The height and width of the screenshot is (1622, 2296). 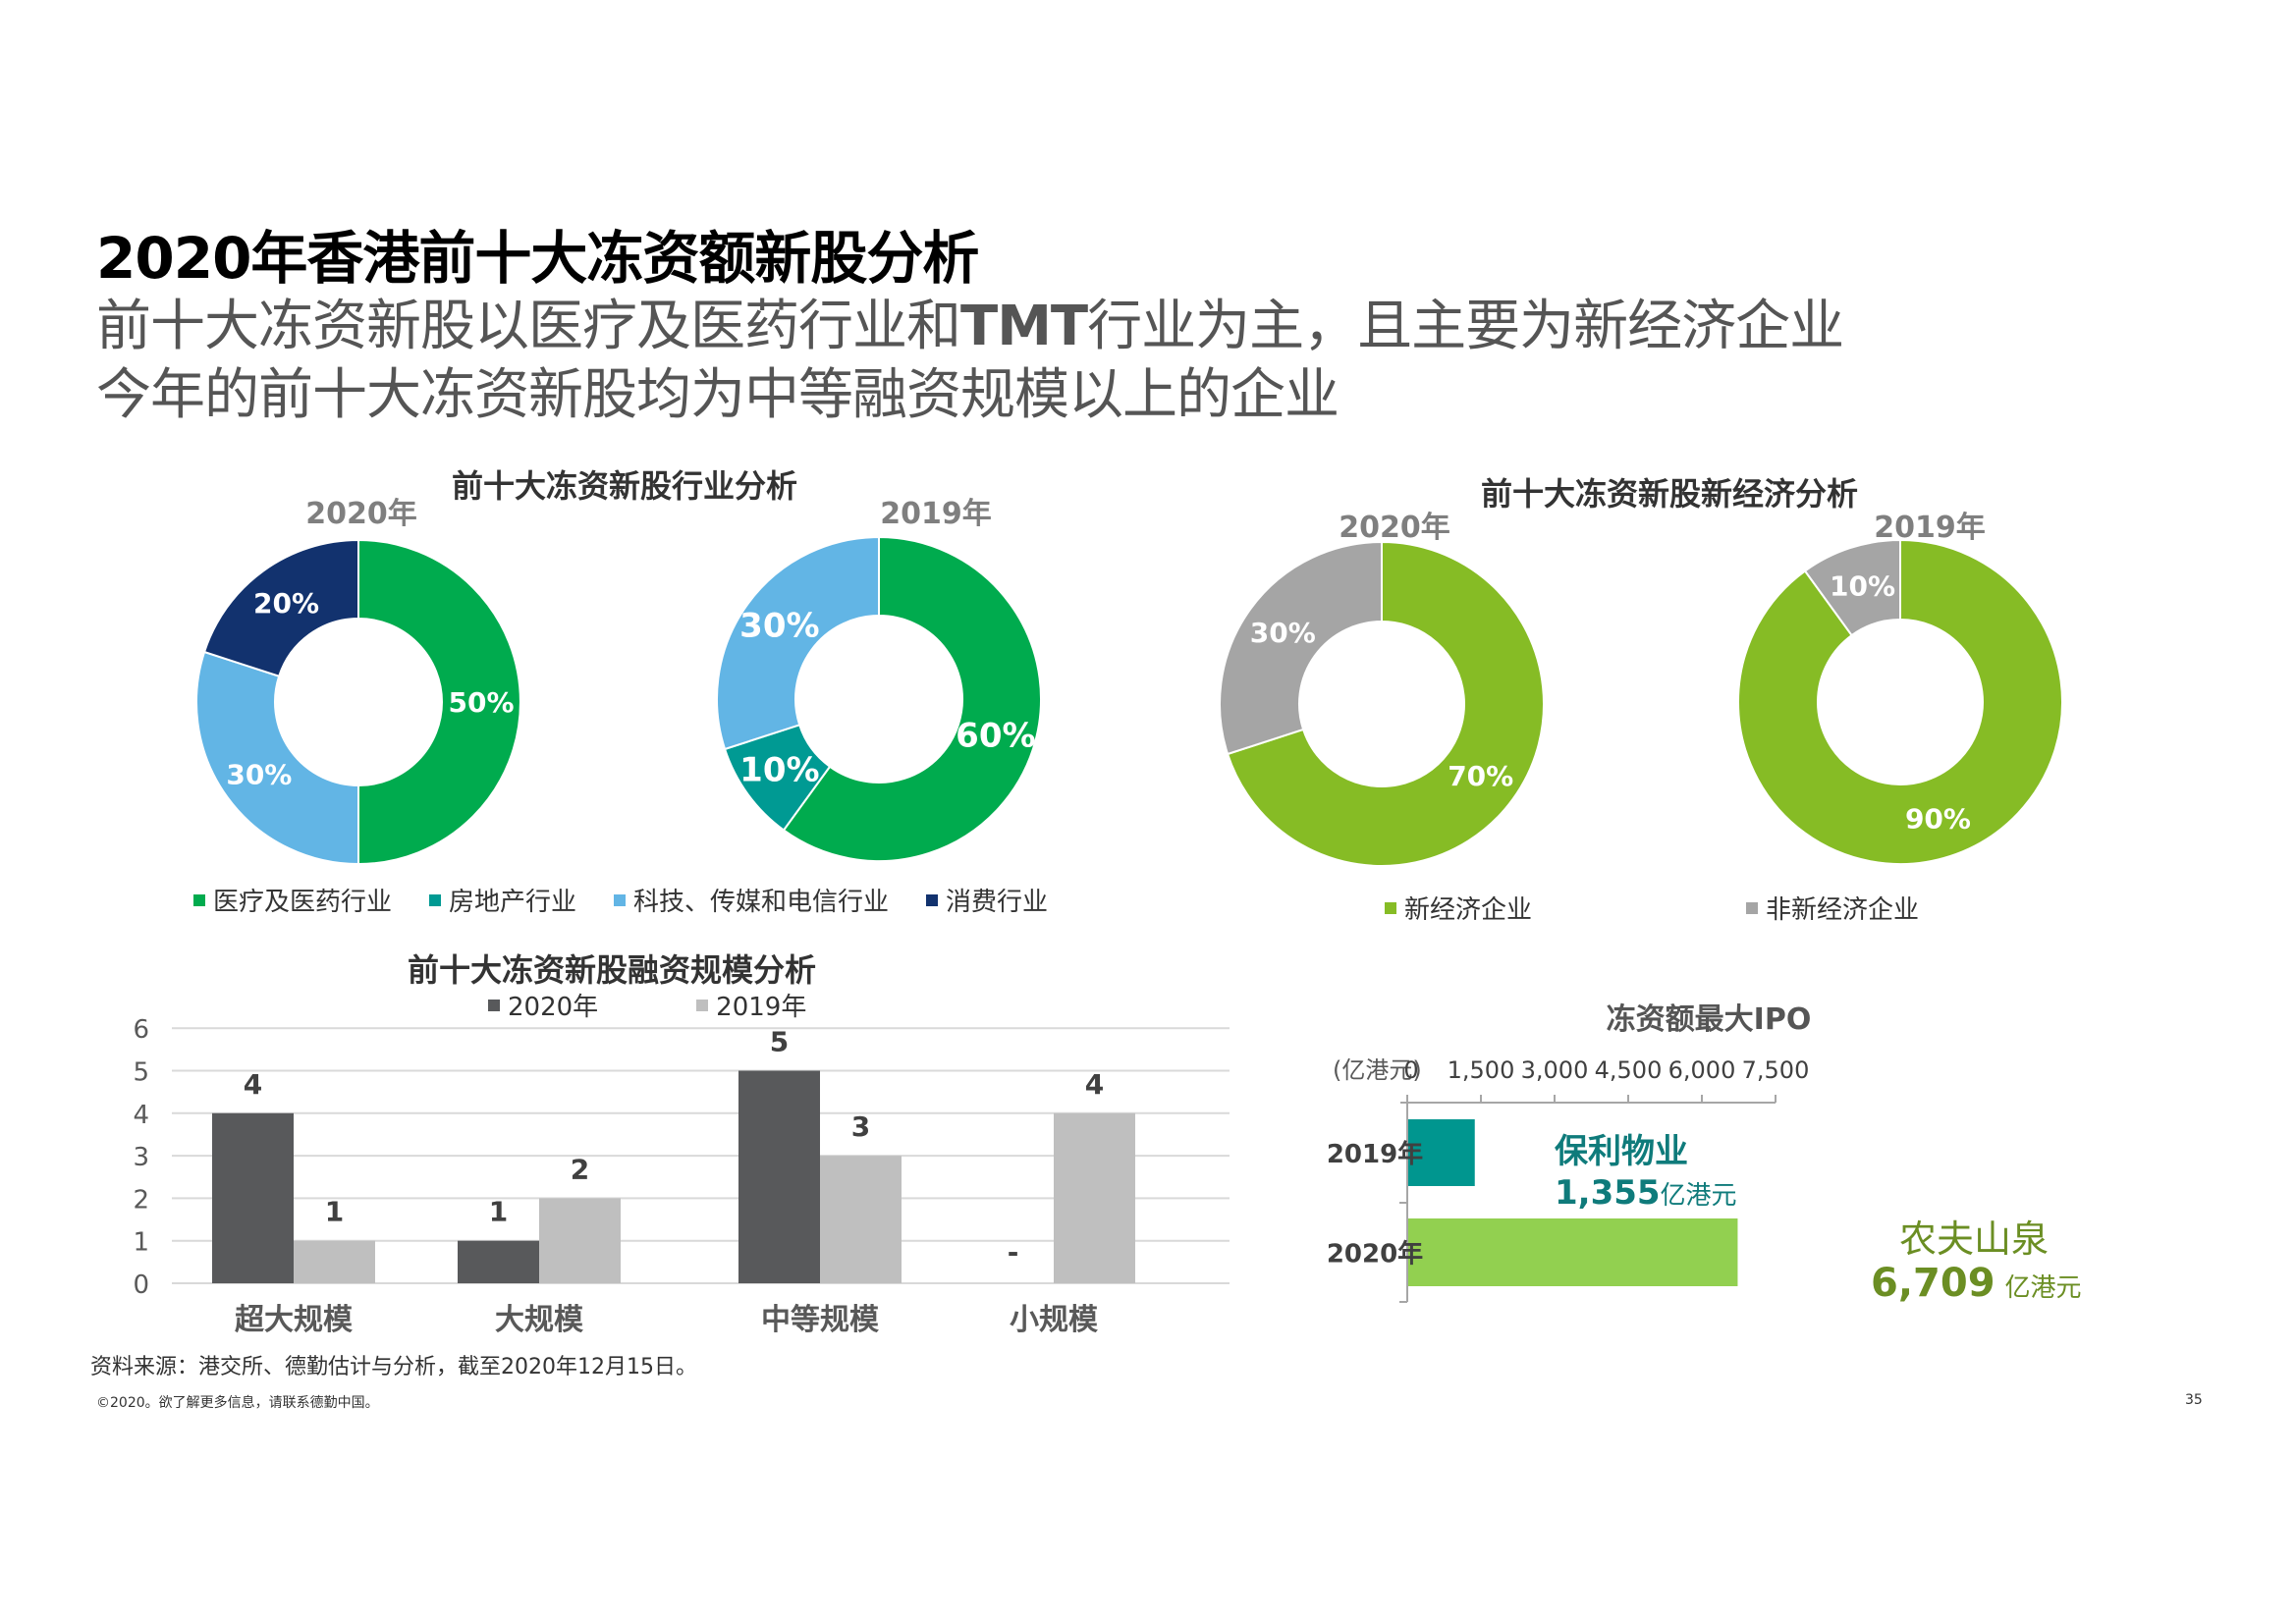 What do you see at coordinates (361, 514) in the screenshot?
I see `industry-2020-label: 2020年` at bounding box center [361, 514].